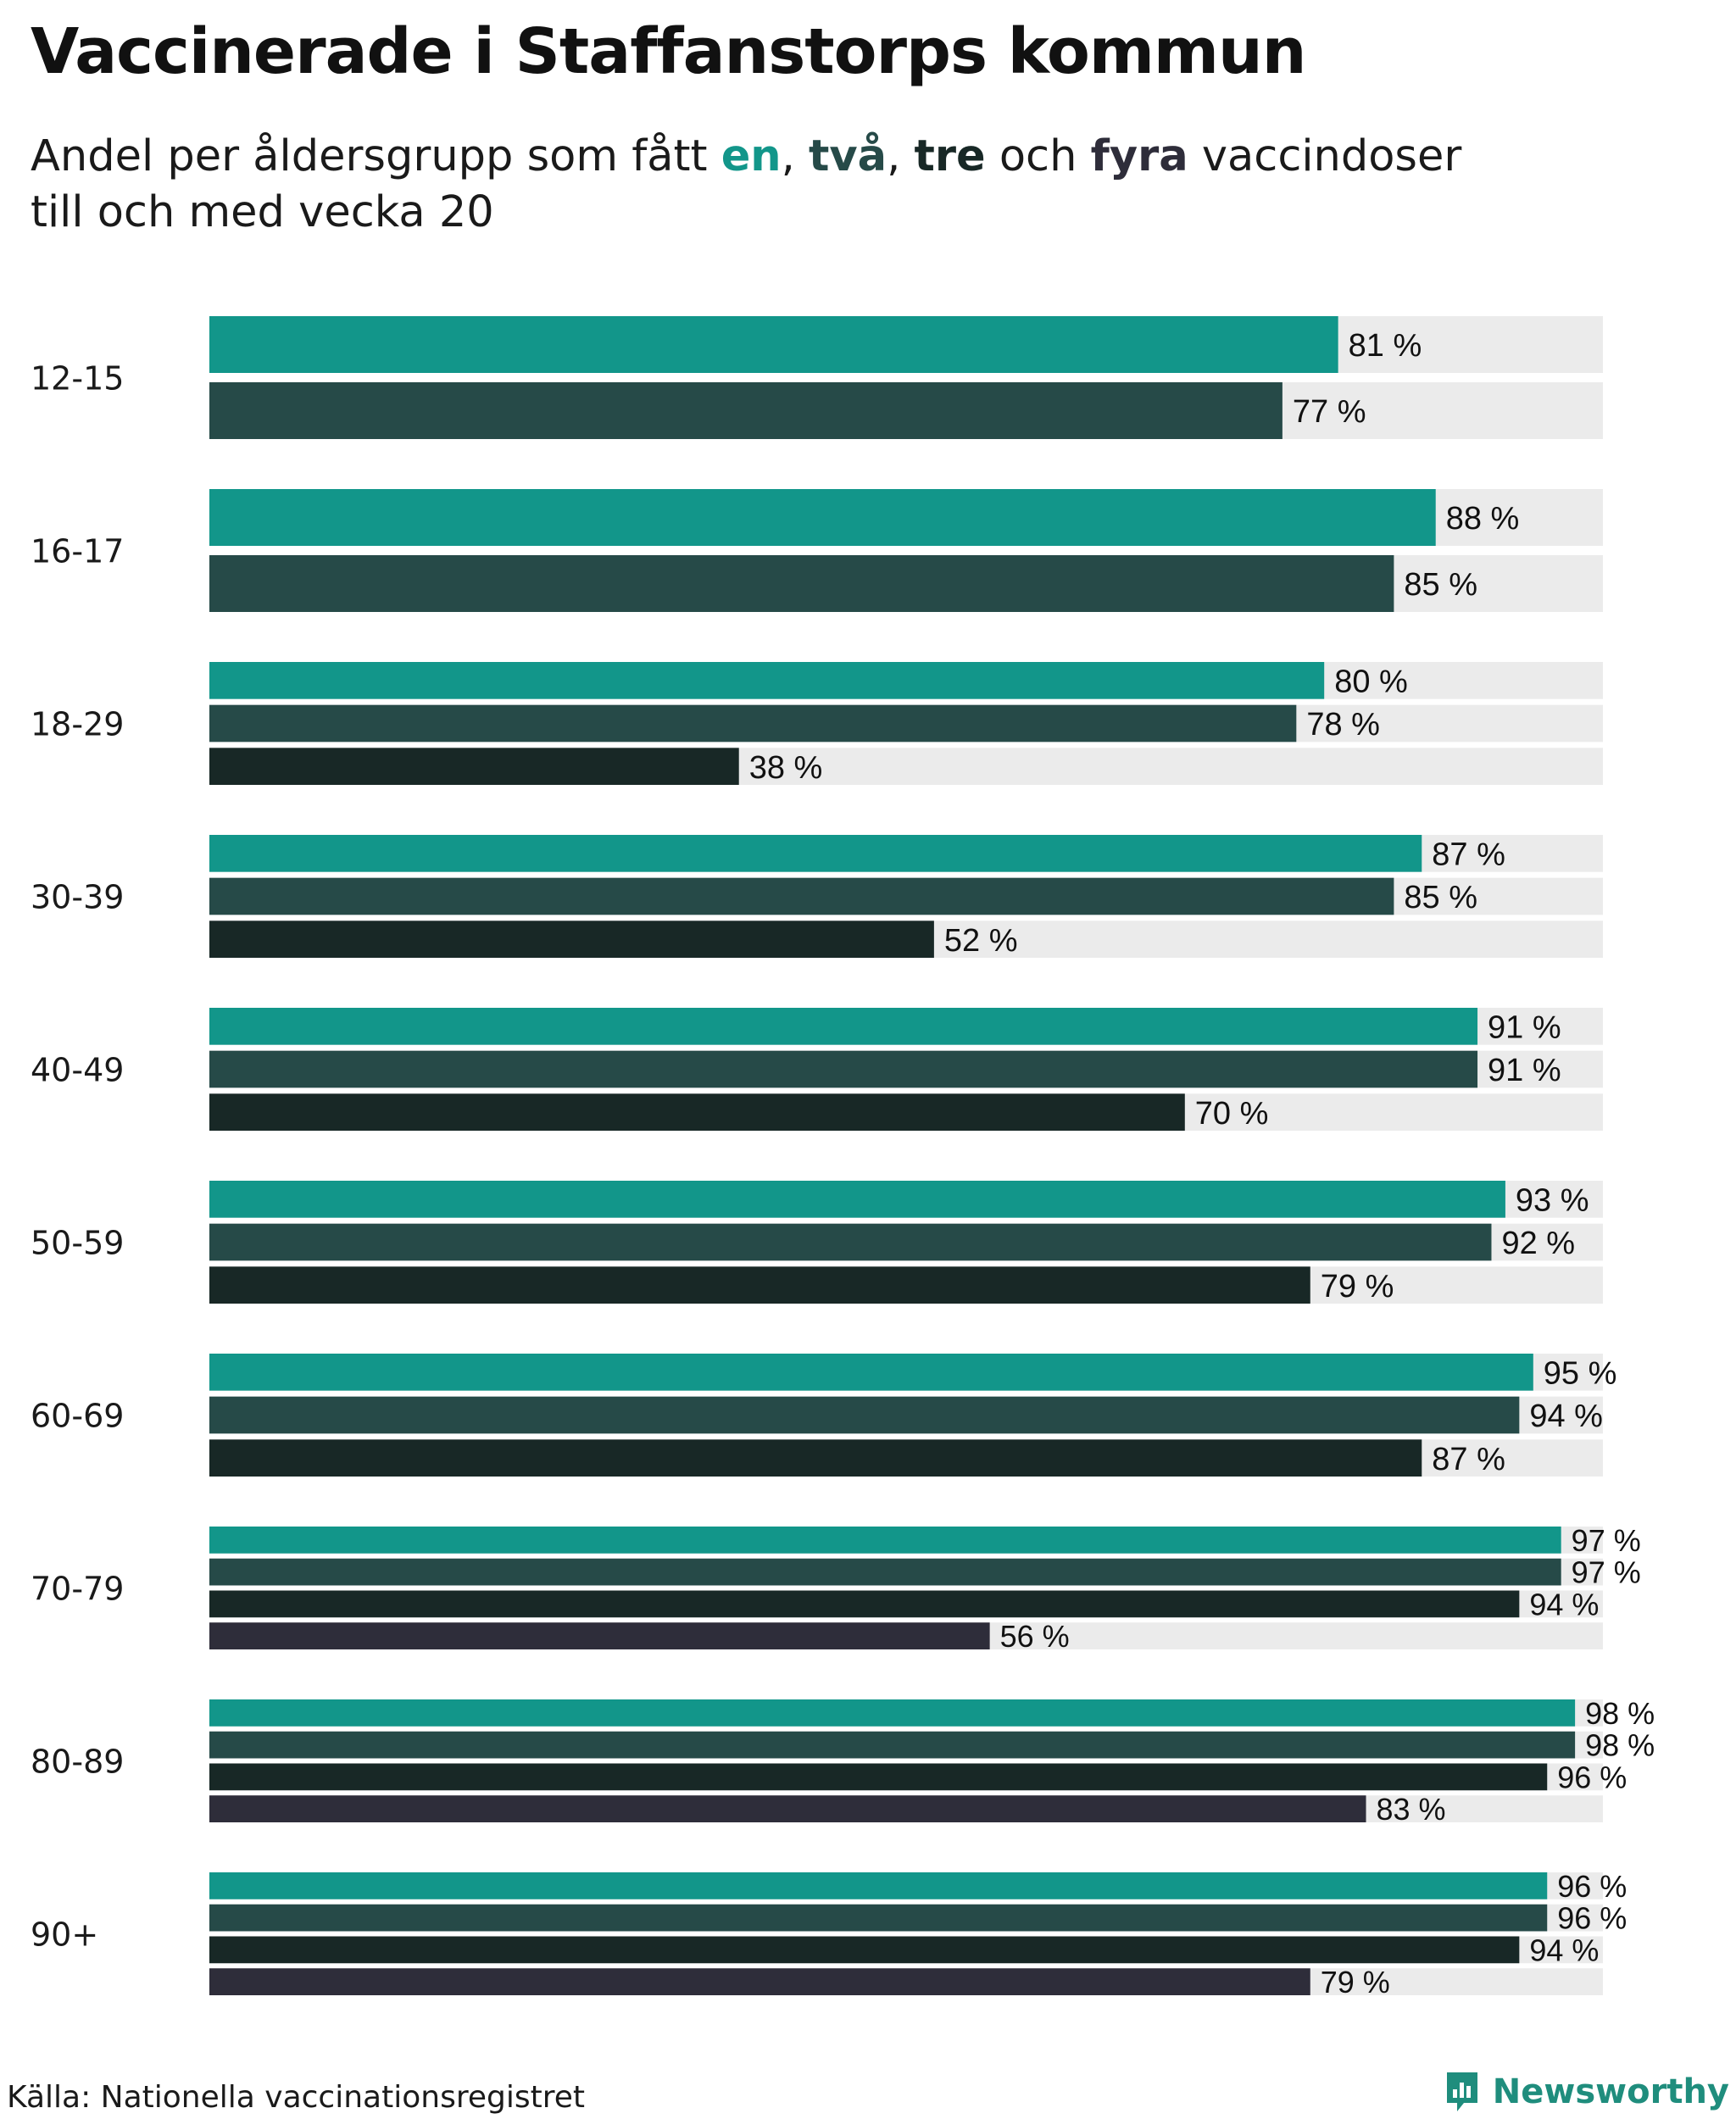 Image resolution: width=1736 pixels, height=2119 pixels. I want to click on subtitle-line2: till och med vecka 20, so click(262, 212).